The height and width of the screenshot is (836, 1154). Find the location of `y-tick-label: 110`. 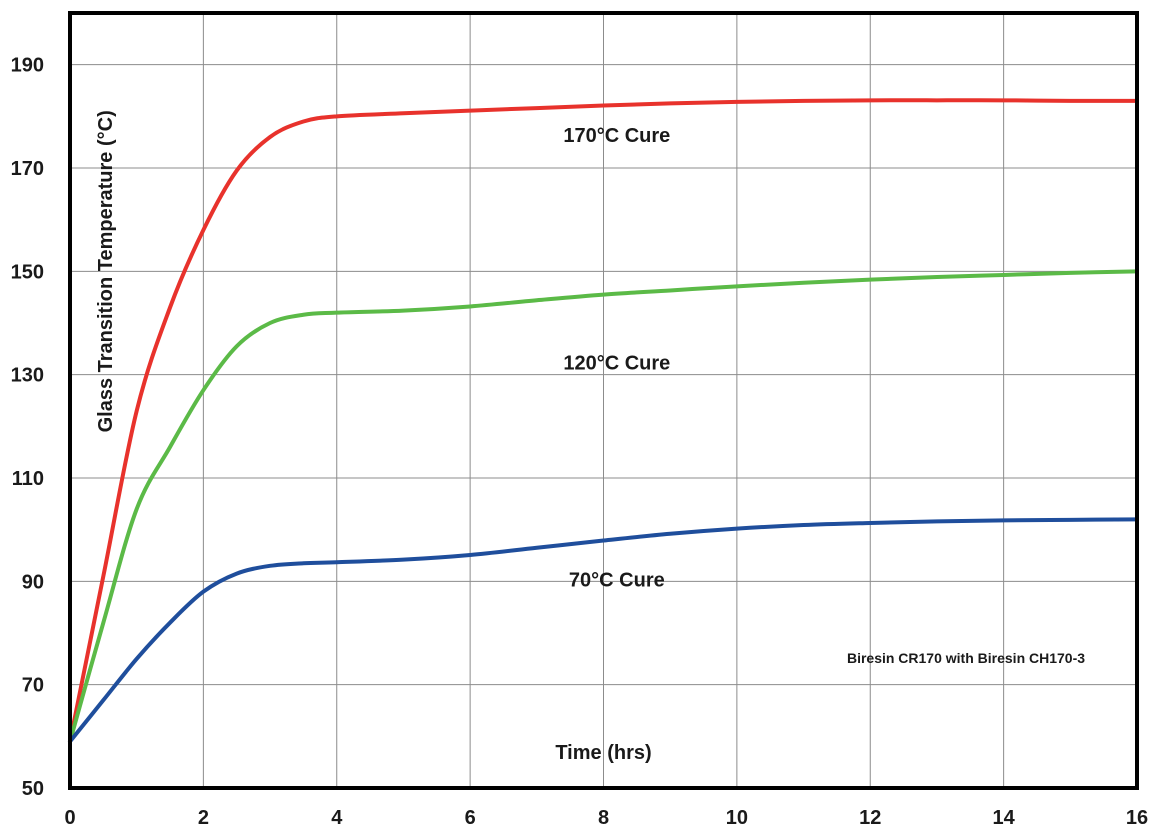

y-tick-label: 110 is located at coordinates (28, 479).